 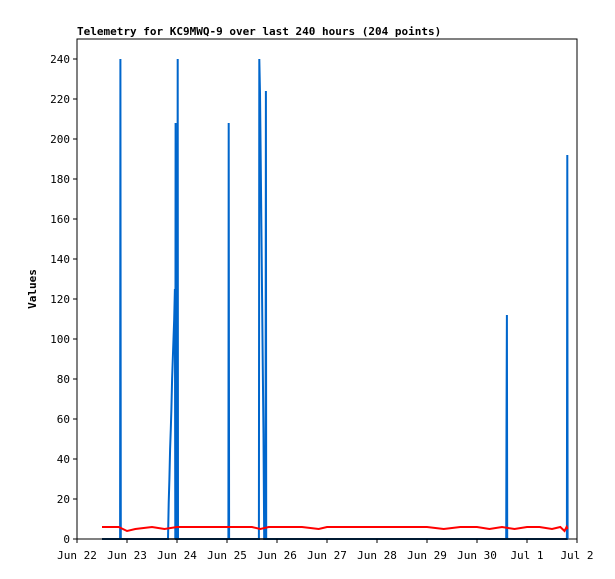 What do you see at coordinates (60, 99) in the screenshot?
I see `y-tick-label: 220` at bounding box center [60, 99].